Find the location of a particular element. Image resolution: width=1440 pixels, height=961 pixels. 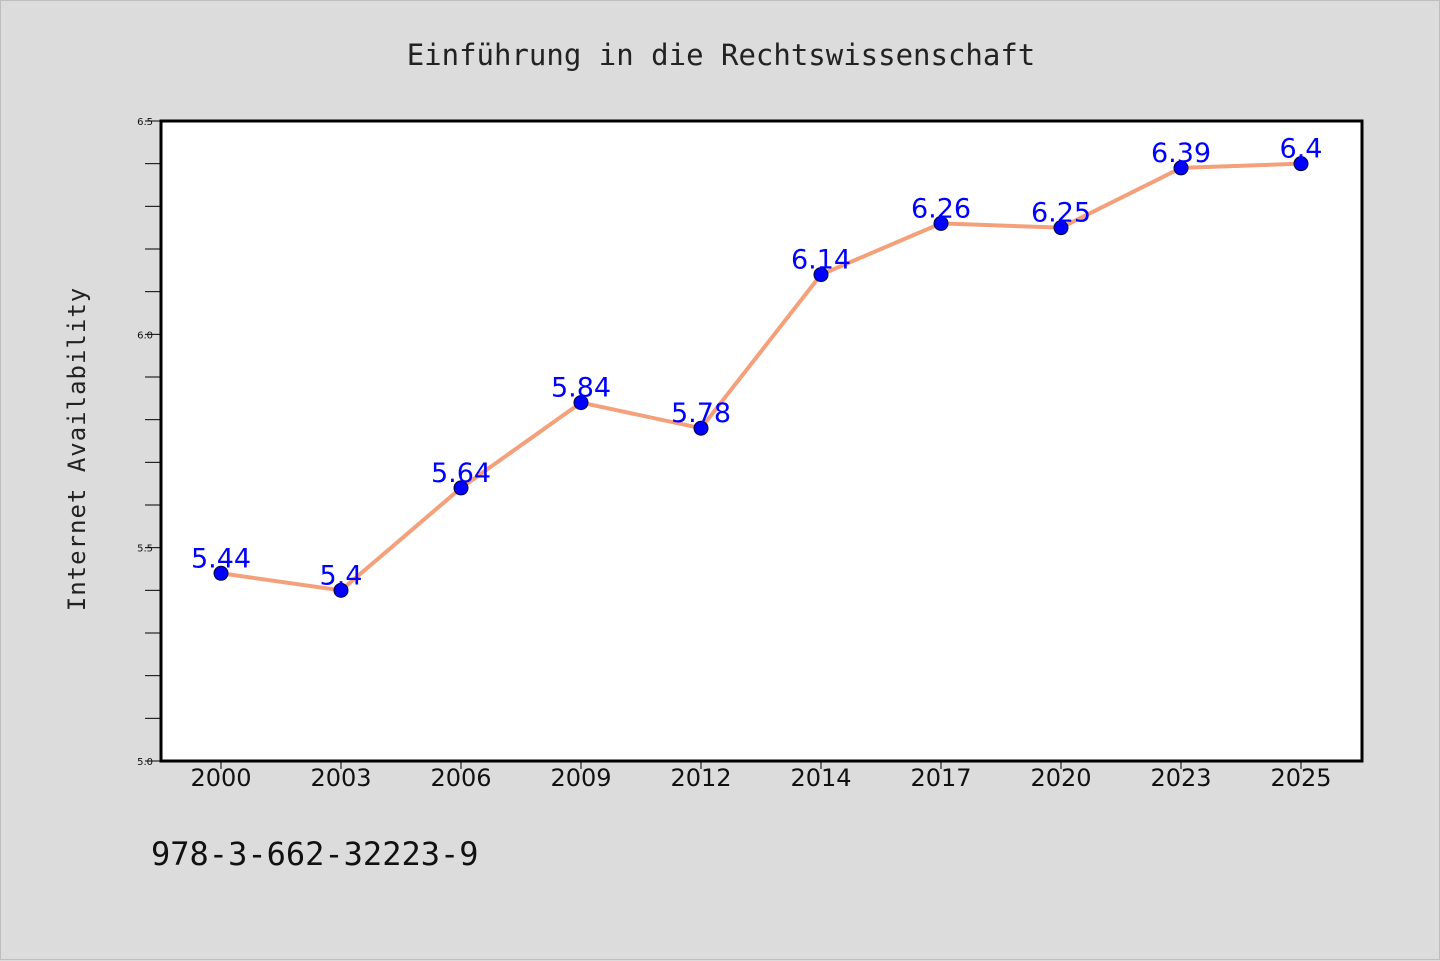

x-tick-label: 2009 is located at coordinates (580, 778).